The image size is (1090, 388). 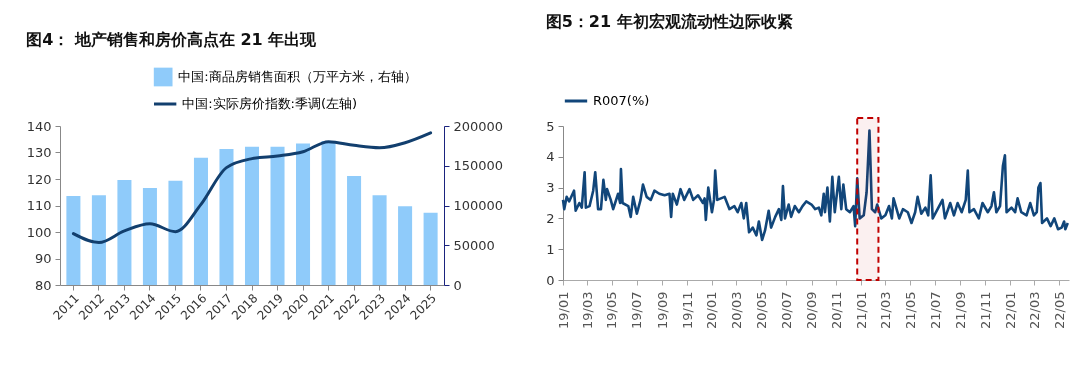 I want to click on y-tick-label: 120, so click(x=39, y=179).